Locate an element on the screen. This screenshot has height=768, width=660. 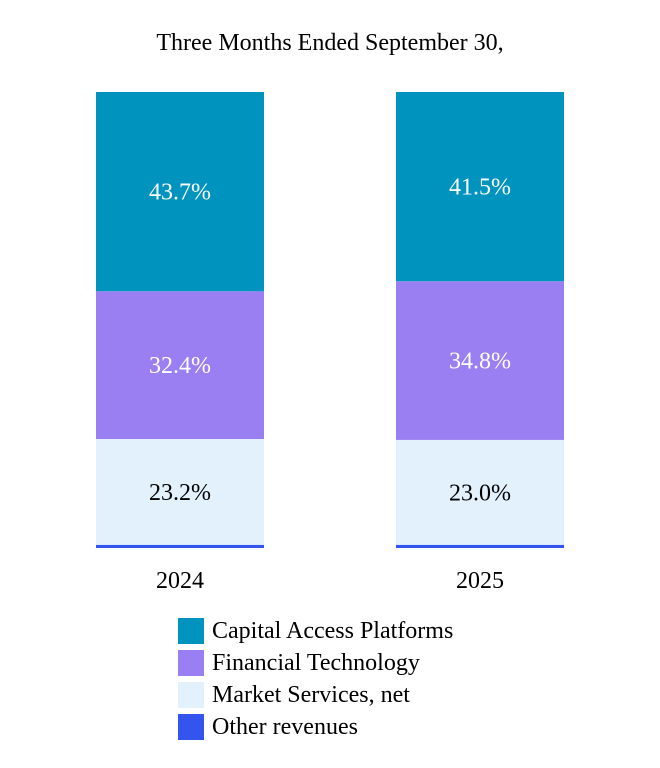
bar-segment-2024-capital-access-platforms is located at coordinates (180, 192).